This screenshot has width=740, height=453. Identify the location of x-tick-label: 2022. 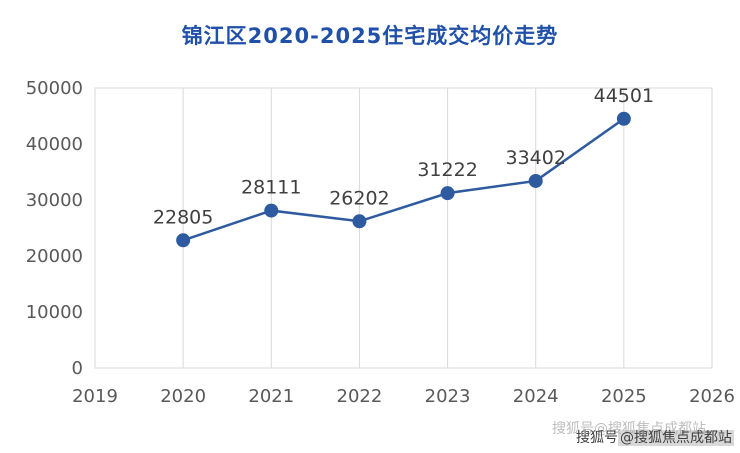
(360, 396).